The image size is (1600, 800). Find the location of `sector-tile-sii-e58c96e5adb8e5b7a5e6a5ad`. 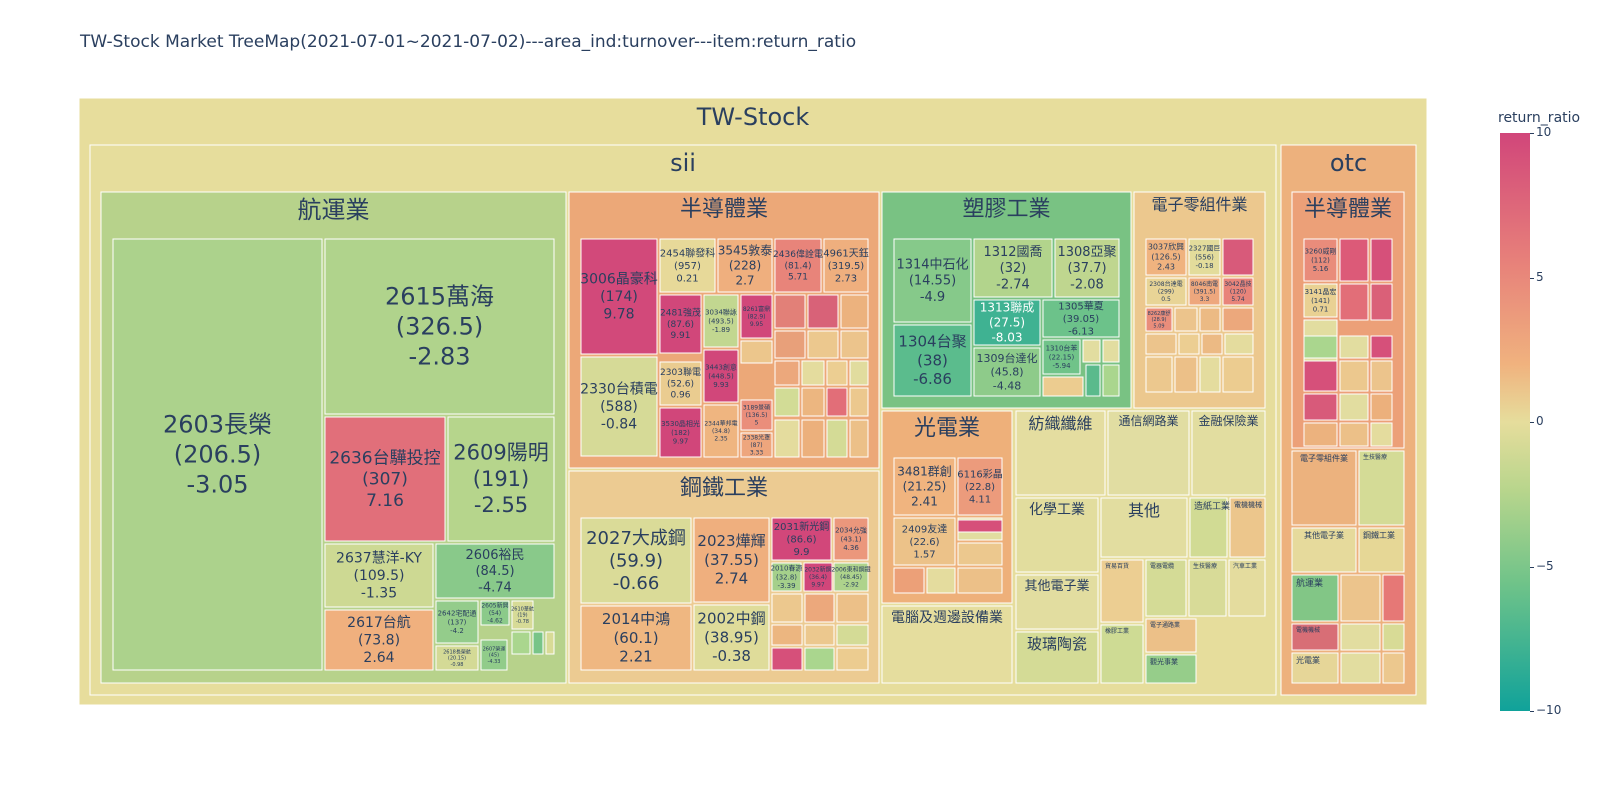

sector-tile-sii-e58c96e5adb8e5b7a5e6a5ad is located at coordinates (1057, 535).